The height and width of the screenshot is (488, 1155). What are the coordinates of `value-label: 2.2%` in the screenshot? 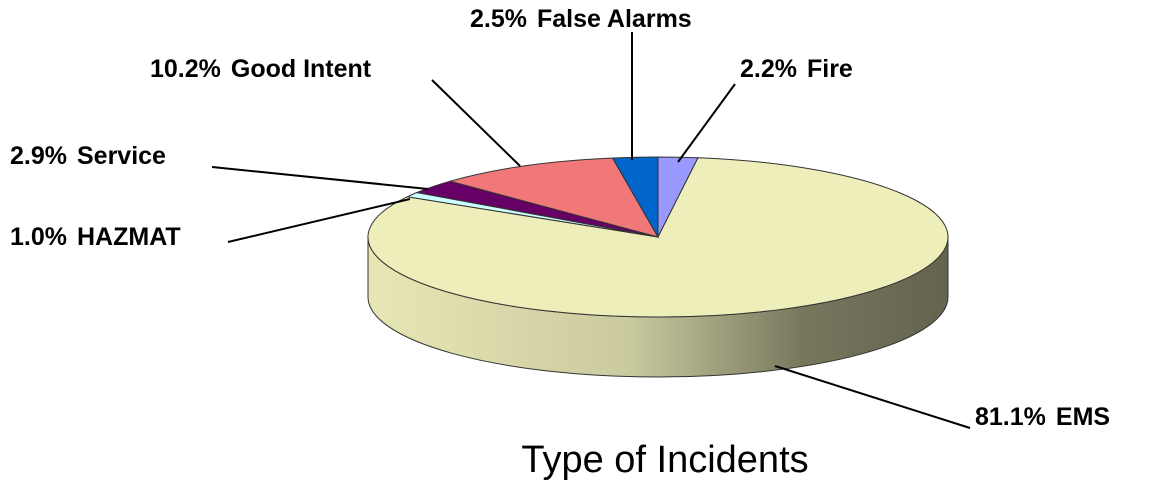 It's located at (768, 69).